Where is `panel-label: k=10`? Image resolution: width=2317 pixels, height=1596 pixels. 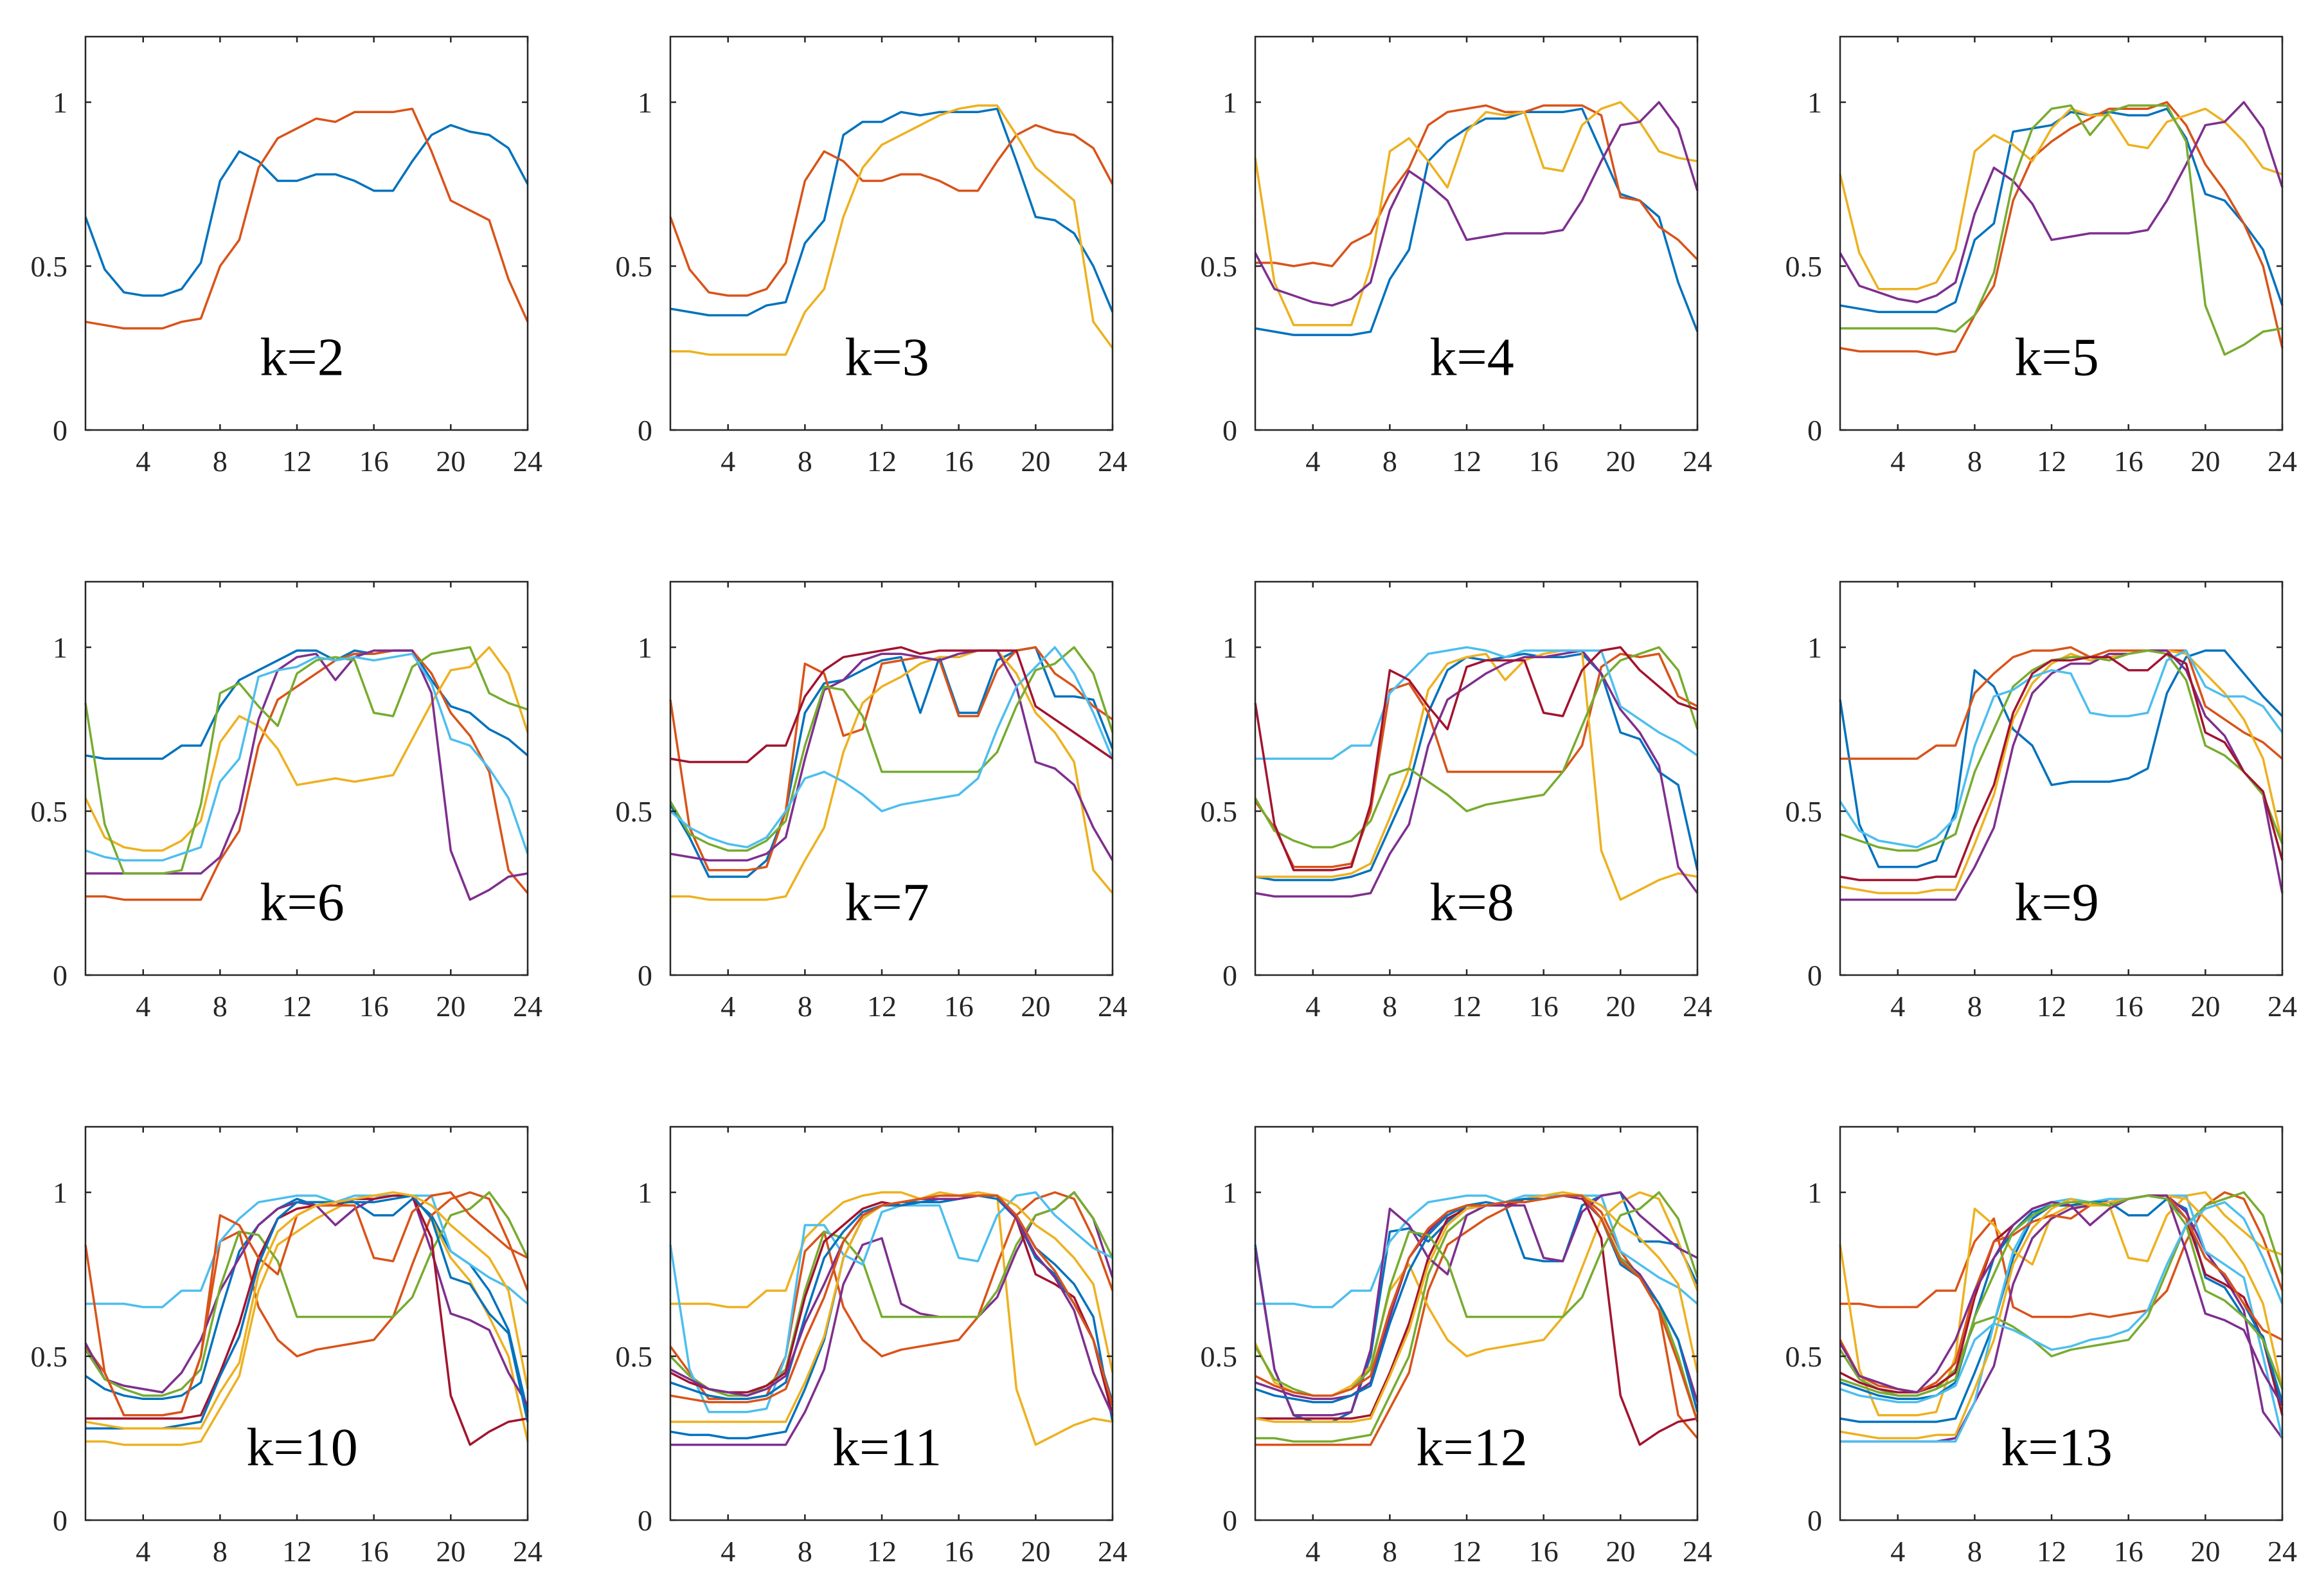
panel-label: k=10 is located at coordinates (301, 1447).